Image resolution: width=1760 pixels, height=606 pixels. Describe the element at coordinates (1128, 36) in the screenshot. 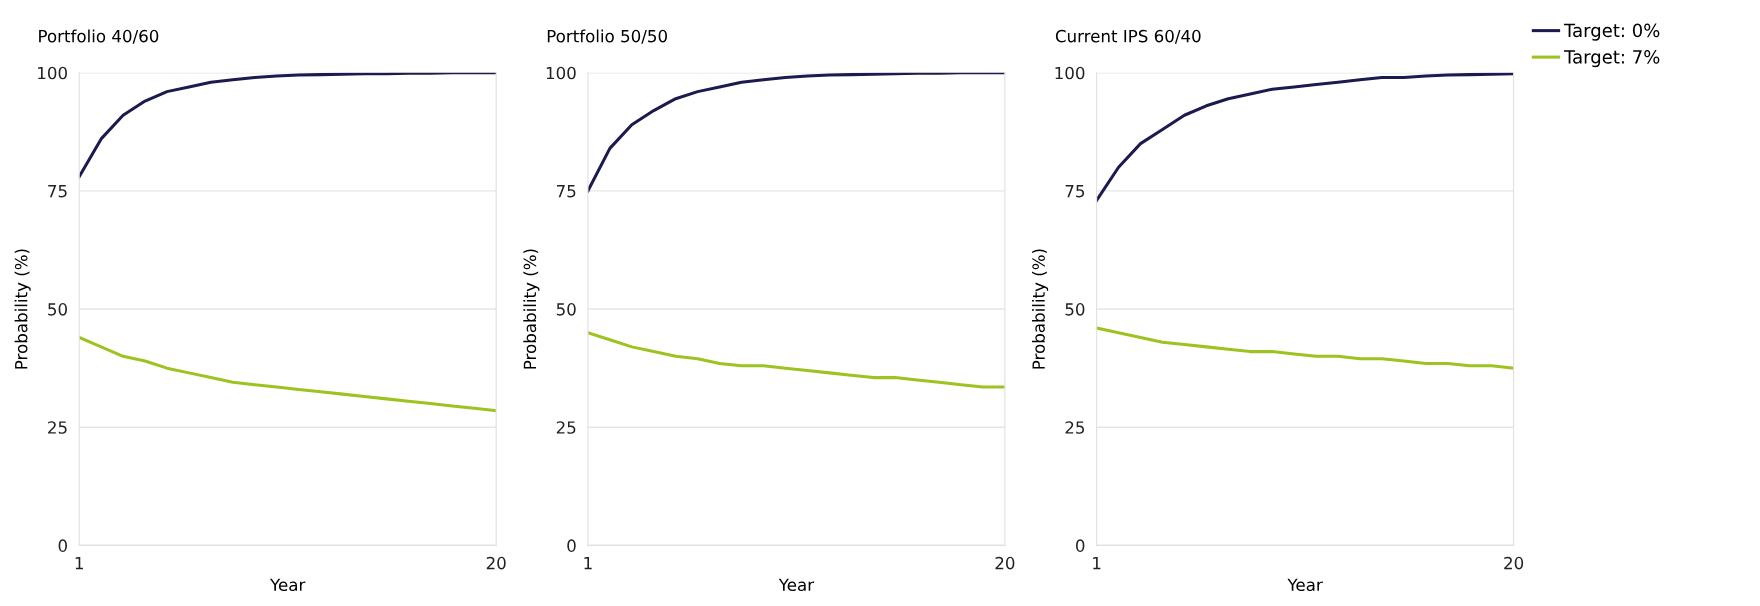

I see `chart-title: Current IPS 60/40` at that location.